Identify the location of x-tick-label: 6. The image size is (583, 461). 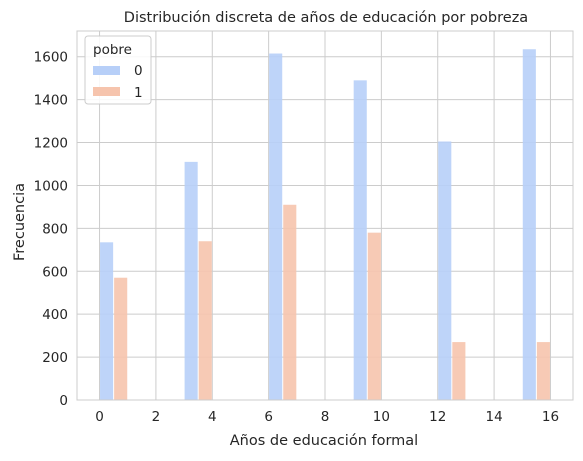
(268, 417).